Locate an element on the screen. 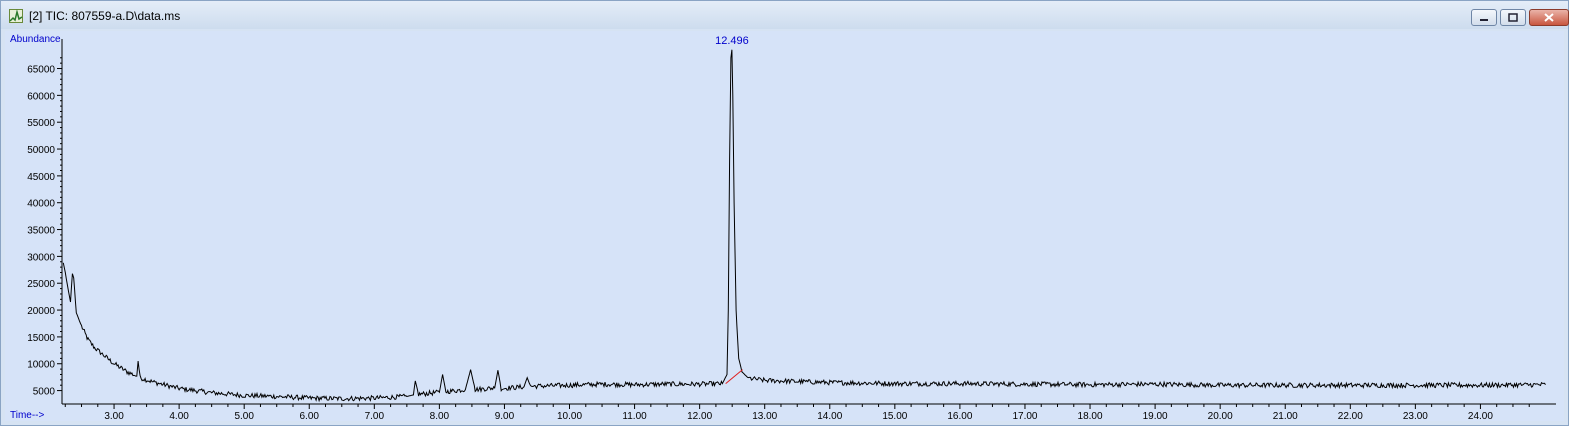 The image size is (1569, 426). x-tick-label: 3.00 is located at coordinates (114, 416).